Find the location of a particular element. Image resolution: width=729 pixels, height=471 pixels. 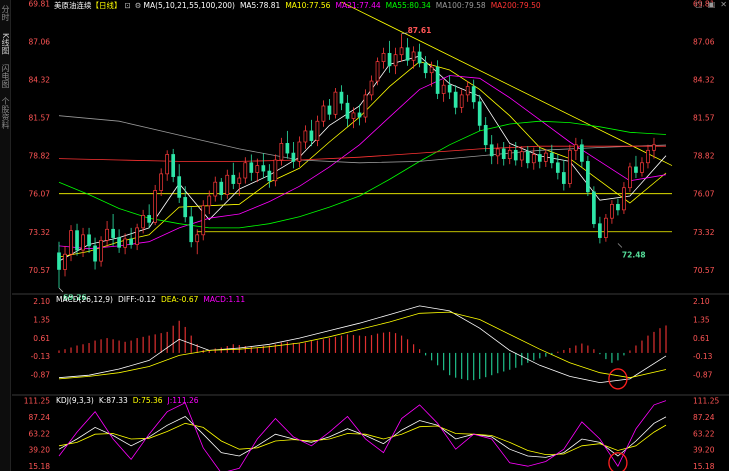

kdj-line-j is located at coordinates (362, 435).